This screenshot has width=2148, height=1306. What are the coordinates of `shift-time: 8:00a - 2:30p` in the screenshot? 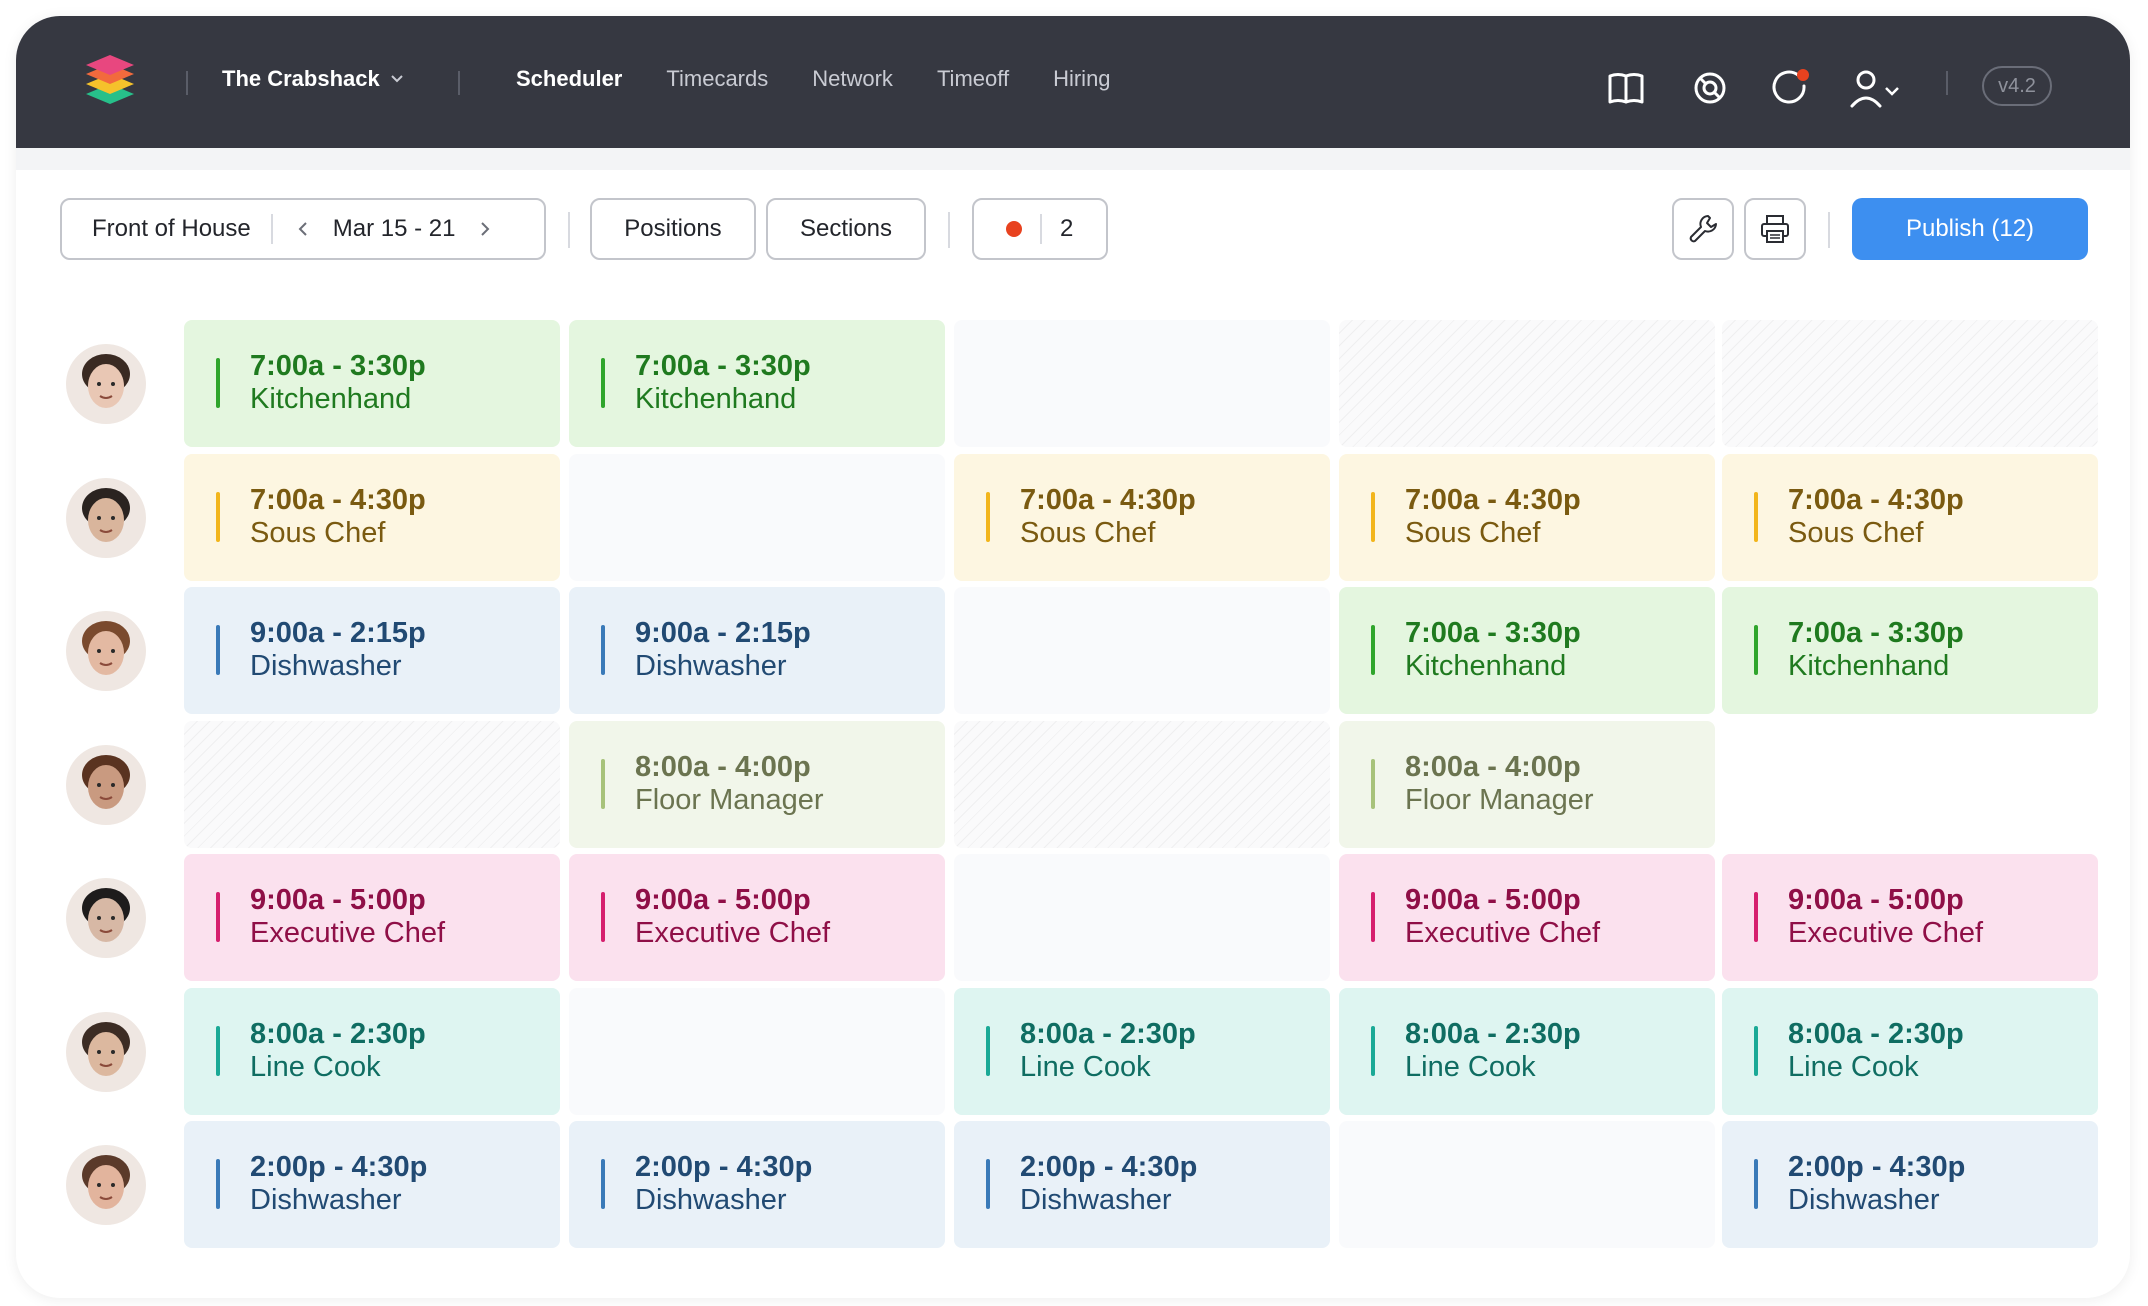 It's located at (338, 1034).